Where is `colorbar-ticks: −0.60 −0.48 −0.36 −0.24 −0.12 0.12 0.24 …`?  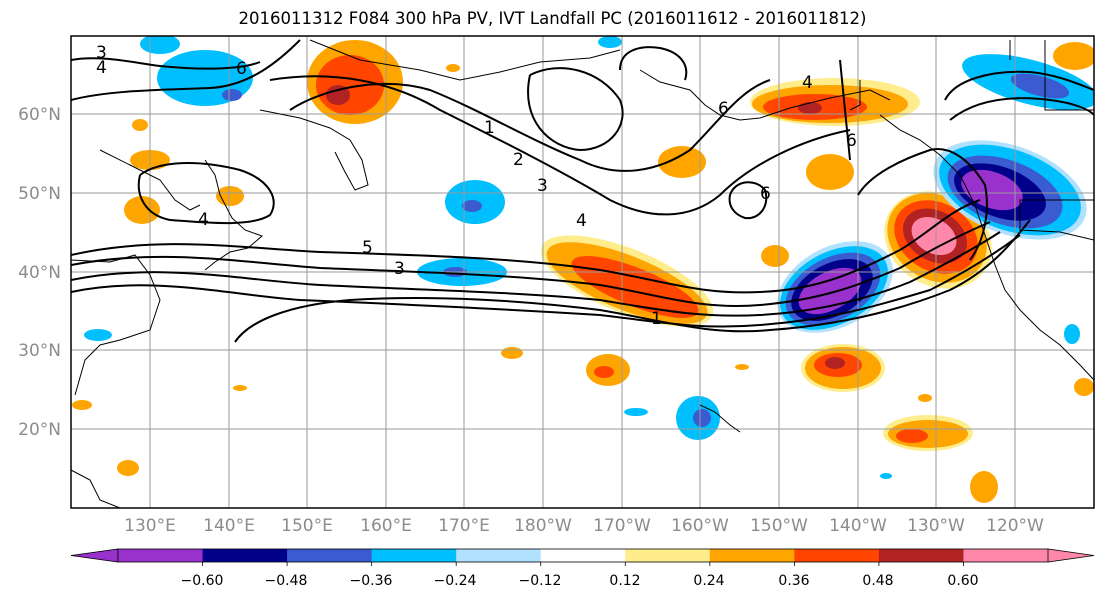
colorbar-ticks: −0.60 −0.48 −0.36 −0.24 −0.12 0.12 0.24 … is located at coordinates (580, 575).